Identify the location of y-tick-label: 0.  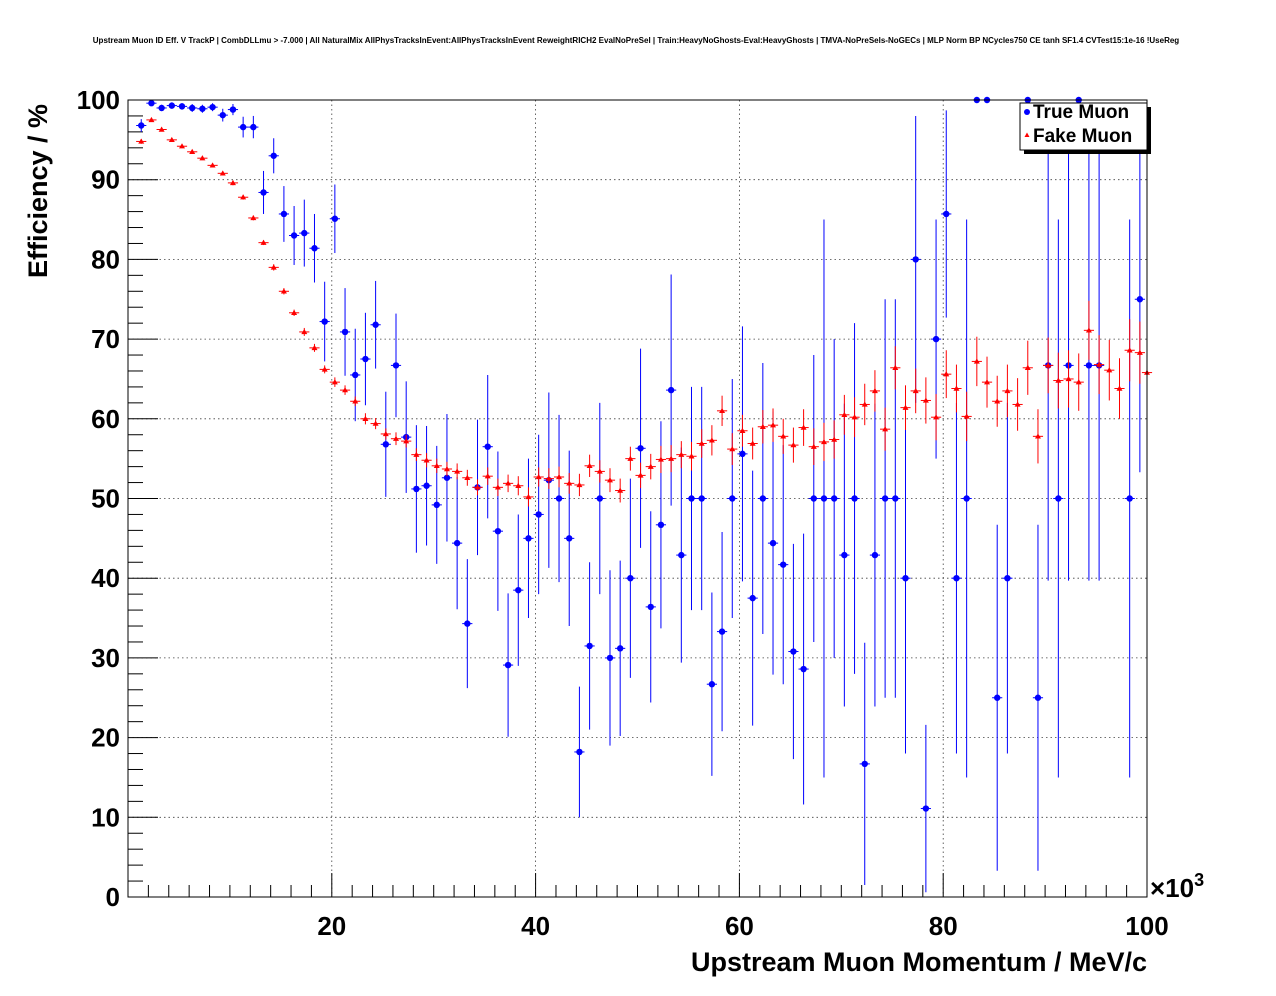
(113, 897).